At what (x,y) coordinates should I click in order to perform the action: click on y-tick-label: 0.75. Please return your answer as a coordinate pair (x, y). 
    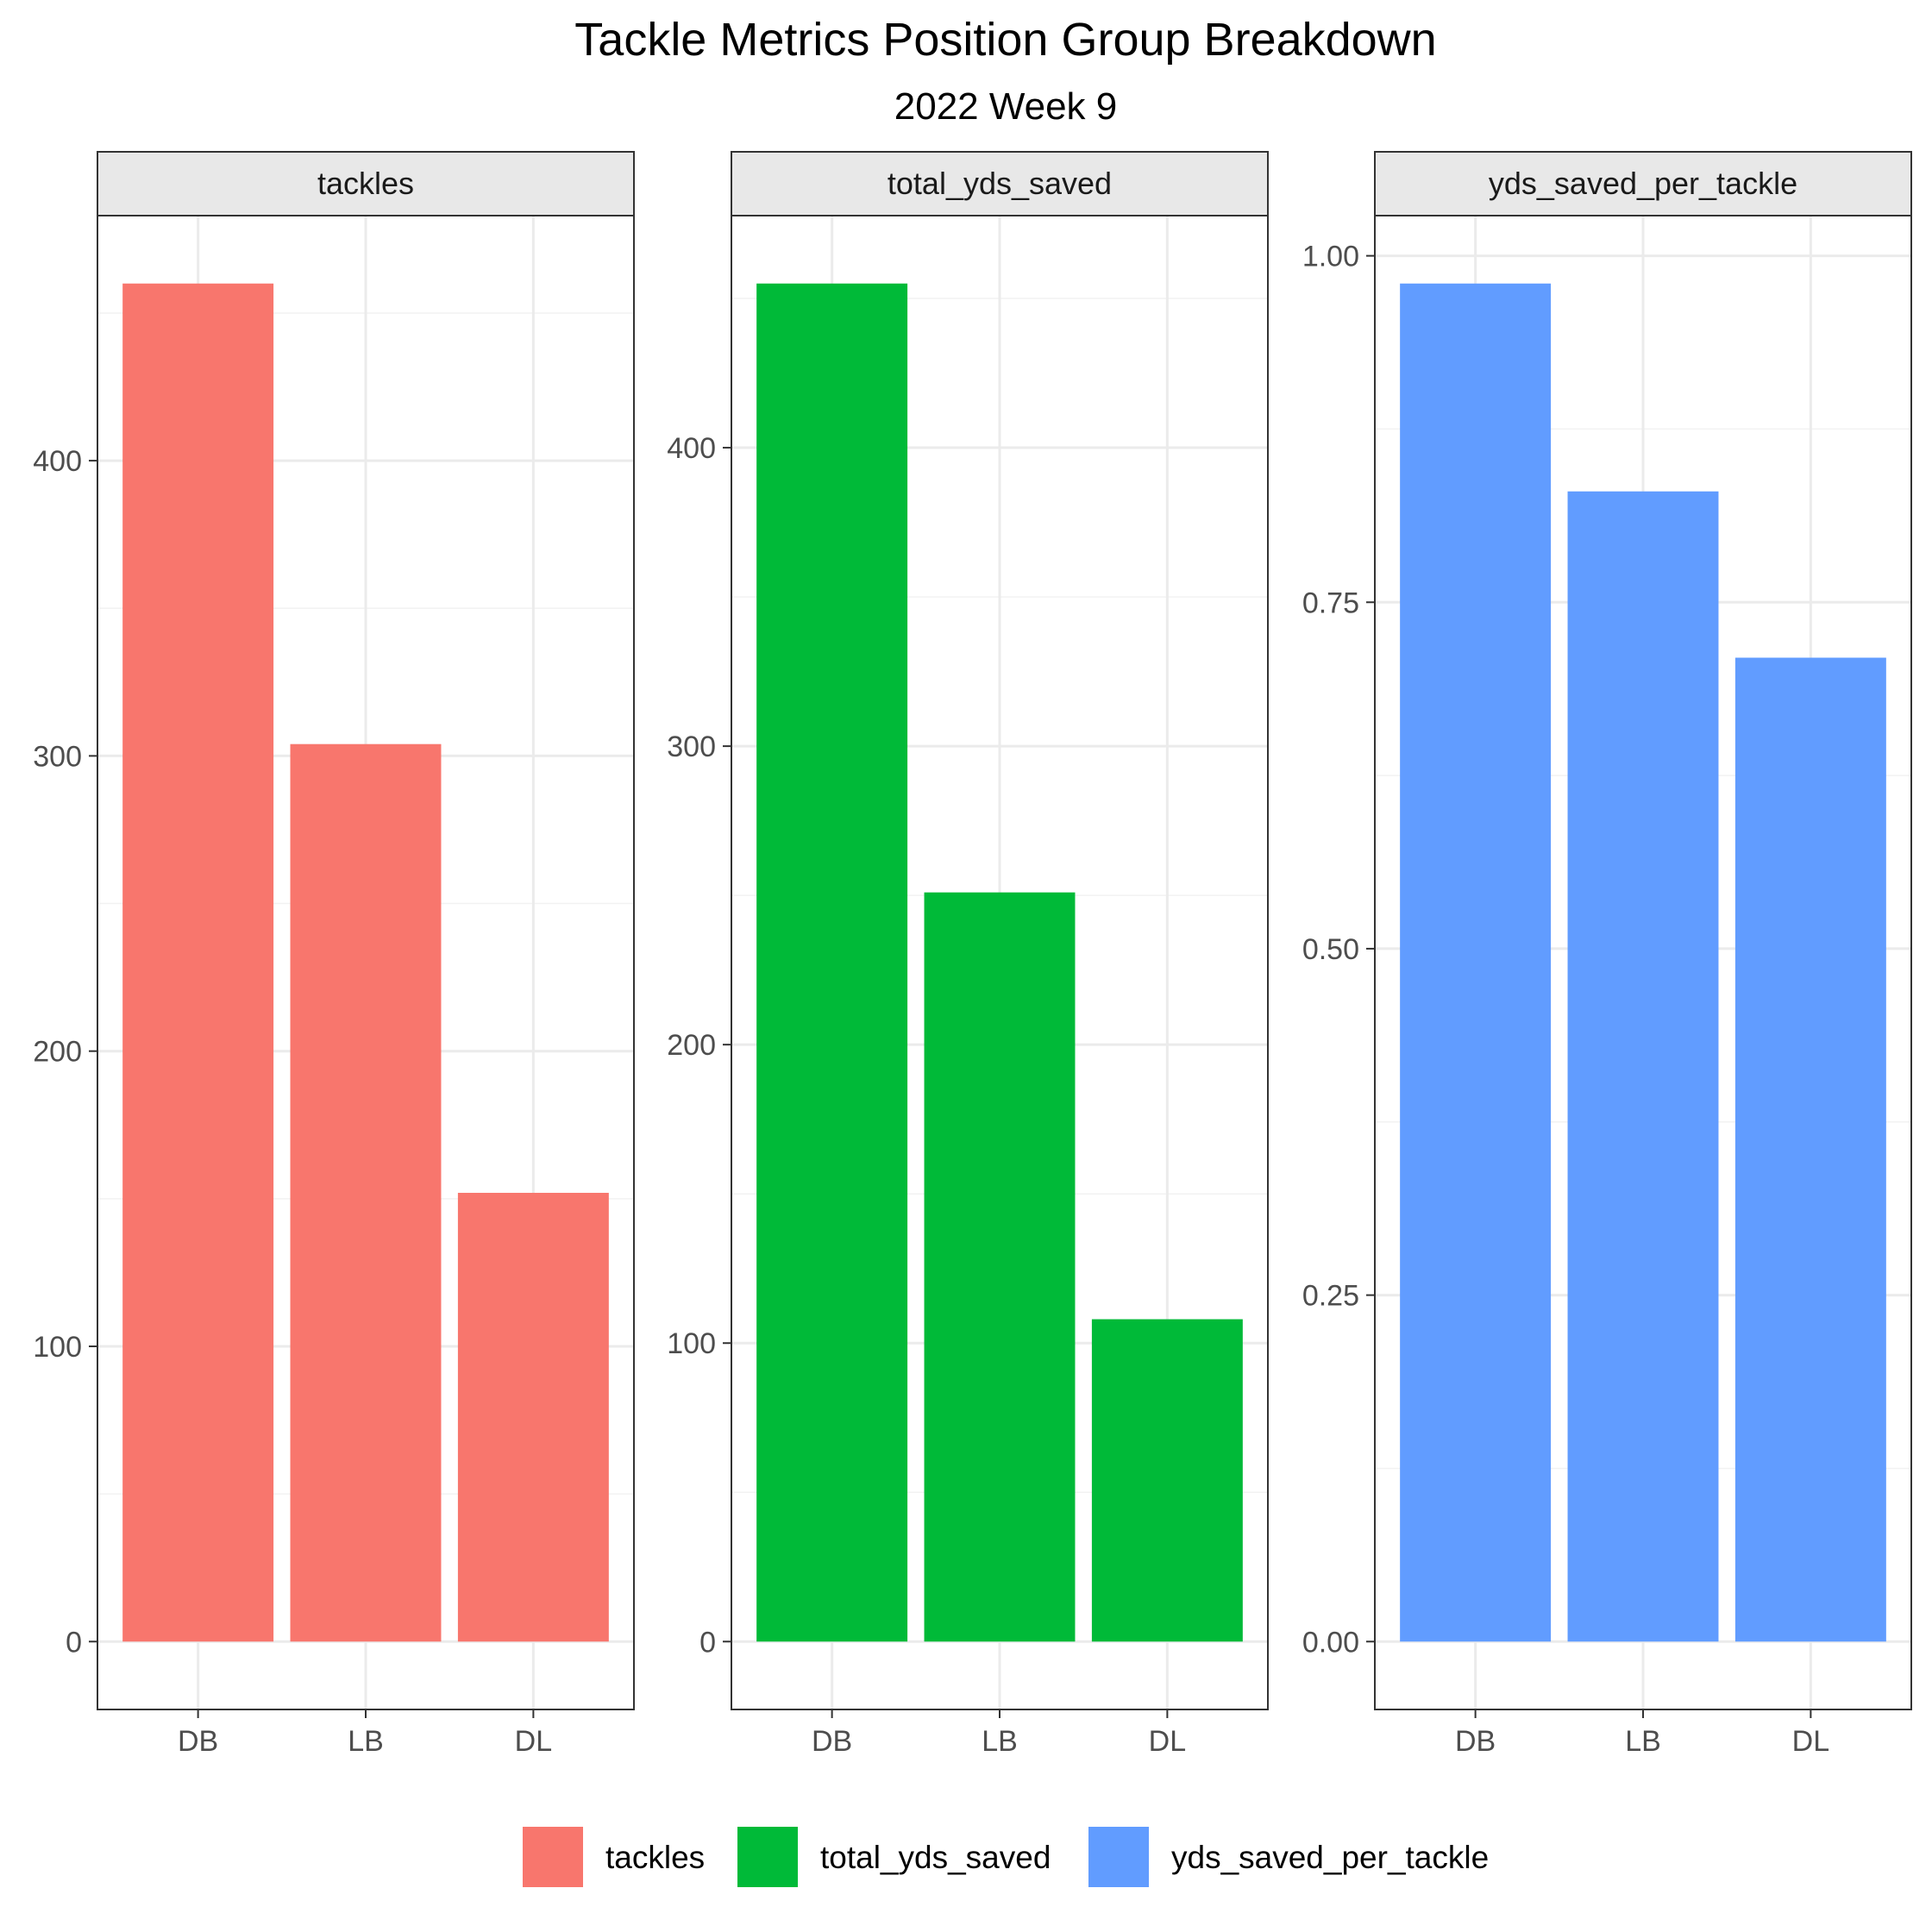
    Looking at the image, I should click on (1331, 602).